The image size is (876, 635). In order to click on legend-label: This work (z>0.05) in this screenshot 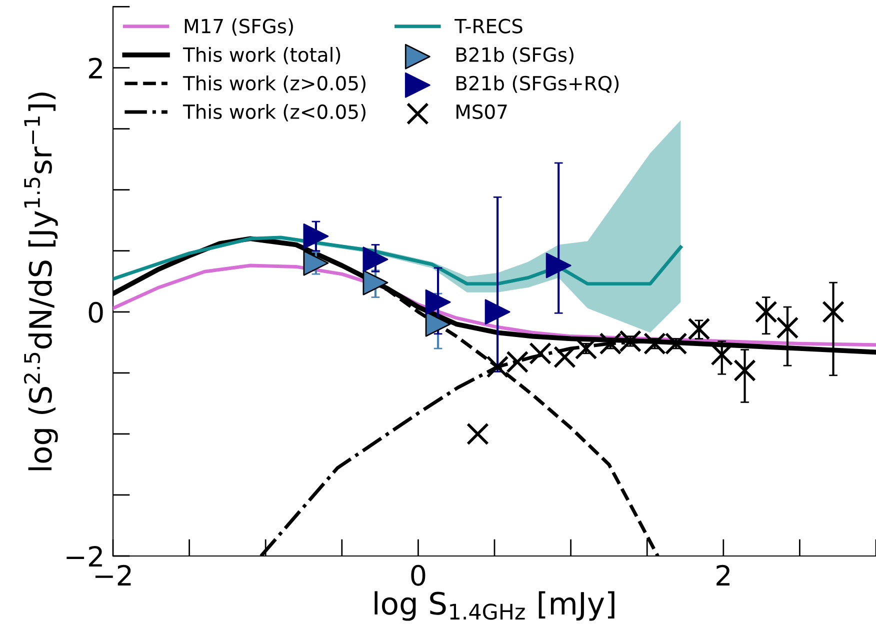, I will do `click(274, 84)`.